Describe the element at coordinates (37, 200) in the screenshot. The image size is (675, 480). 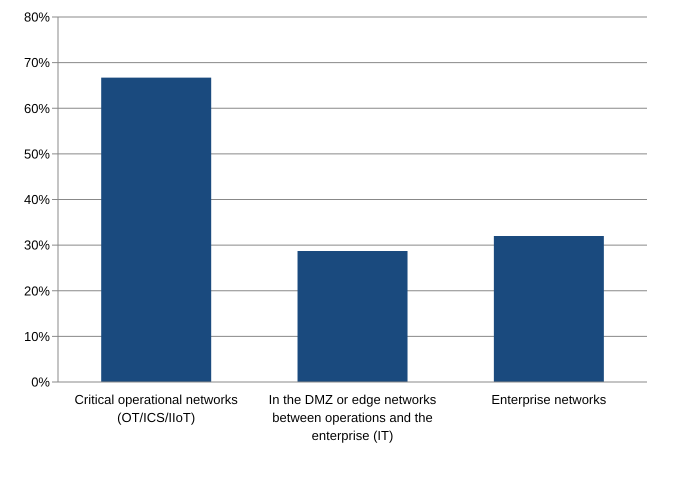
I see `y-tick-label: 40%` at that location.